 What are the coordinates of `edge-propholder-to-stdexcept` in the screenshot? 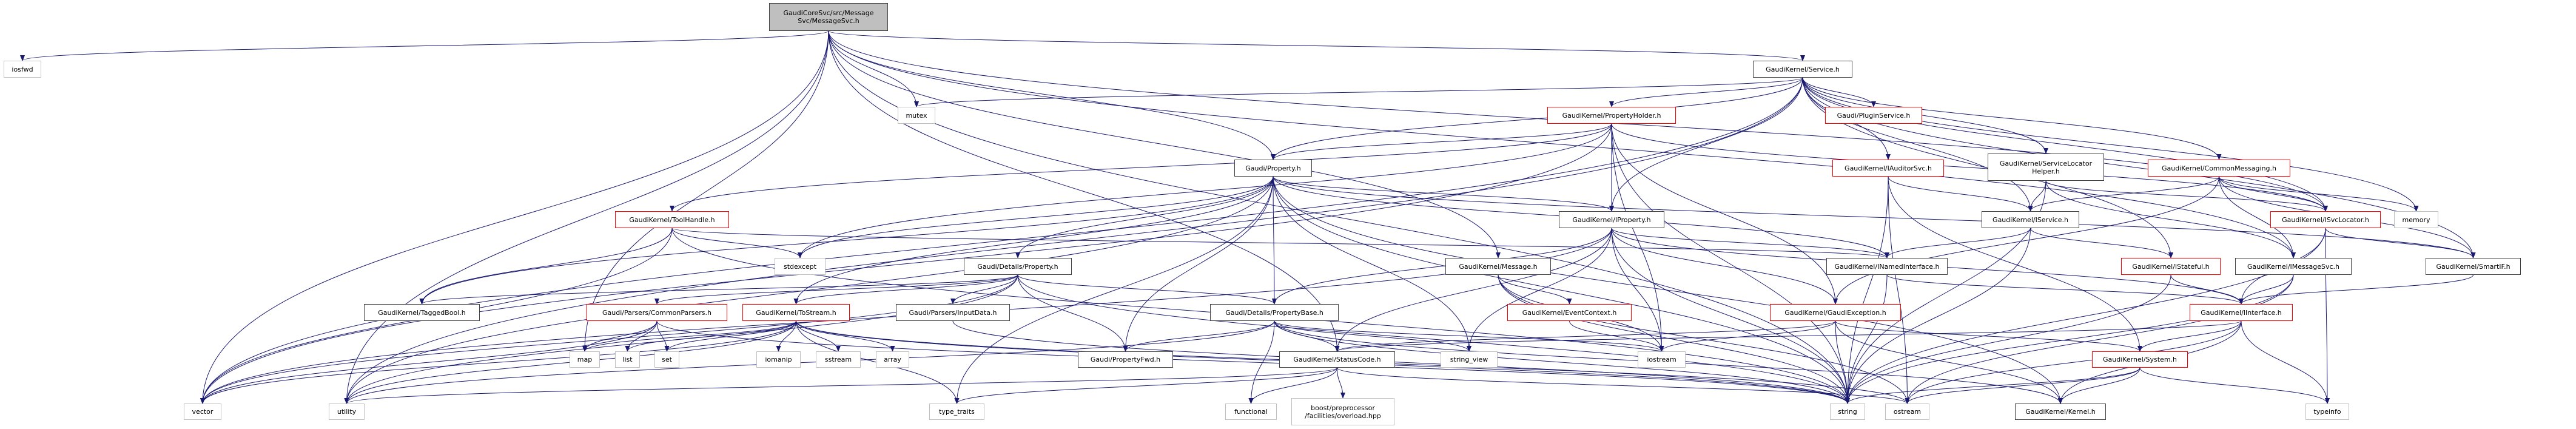 It's located at (1205, 190).